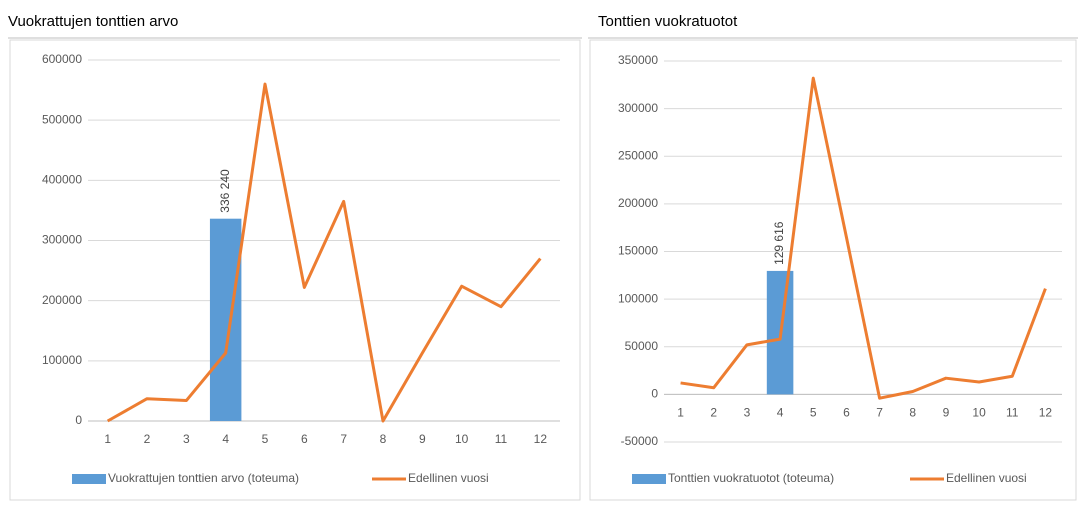  I want to click on bar, so click(225, 319).